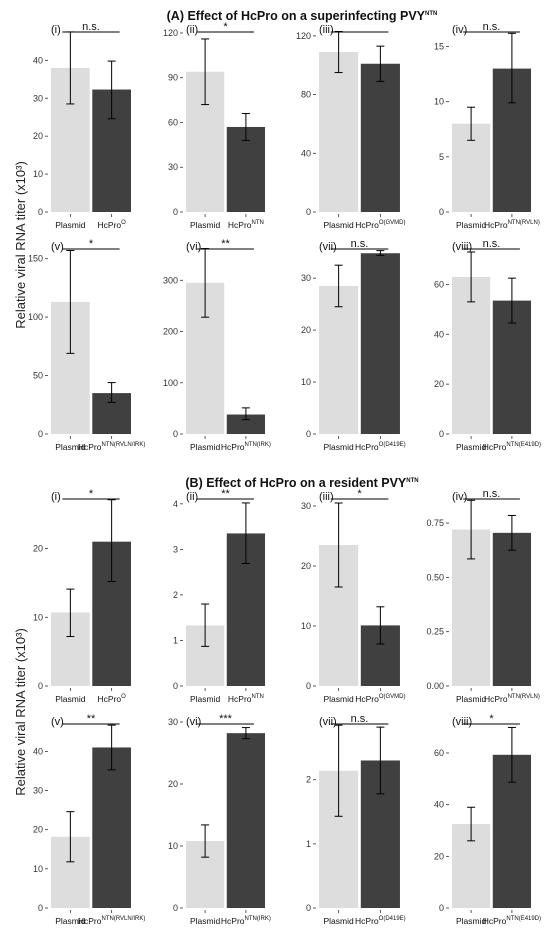 The height and width of the screenshot is (941, 550). What do you see at coordinates (512, 699) in the screenshot?
I see `x-tick-label: HcProNTN(RVLN)` at bounding box center [512, 699].